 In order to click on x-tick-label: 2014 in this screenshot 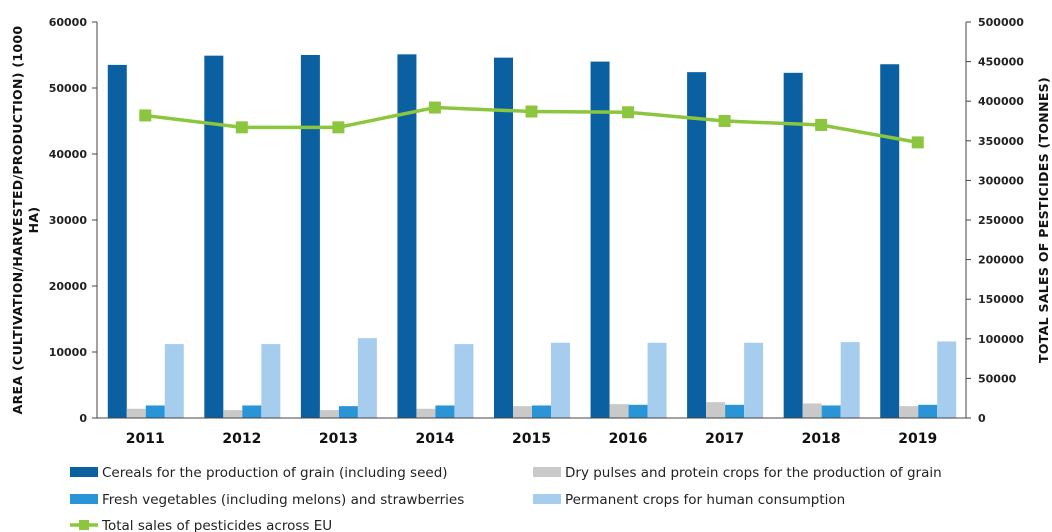, I will do `click(434, 439)`.